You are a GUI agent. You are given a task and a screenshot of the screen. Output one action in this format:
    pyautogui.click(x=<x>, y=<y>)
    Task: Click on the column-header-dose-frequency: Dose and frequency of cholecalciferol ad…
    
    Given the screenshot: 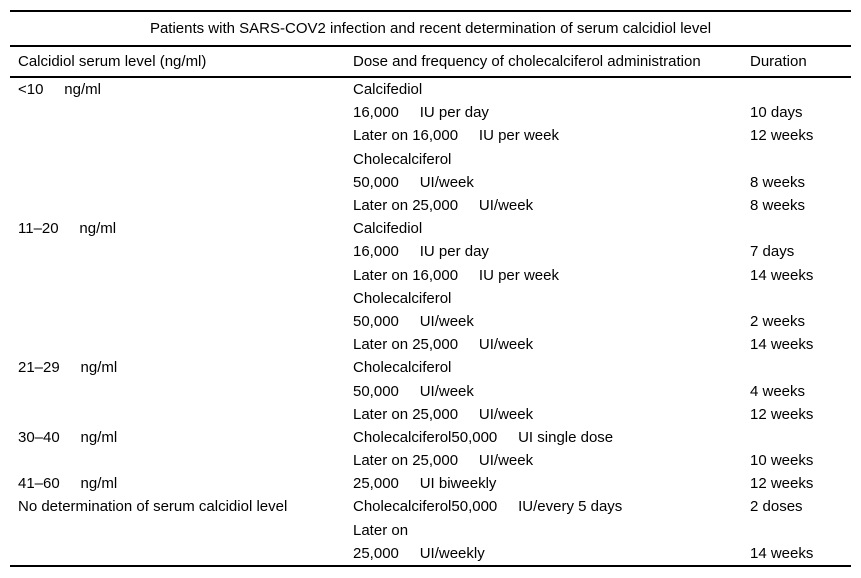 What is the action you would take?
    pyautogui.click(x=527, y=61)
    